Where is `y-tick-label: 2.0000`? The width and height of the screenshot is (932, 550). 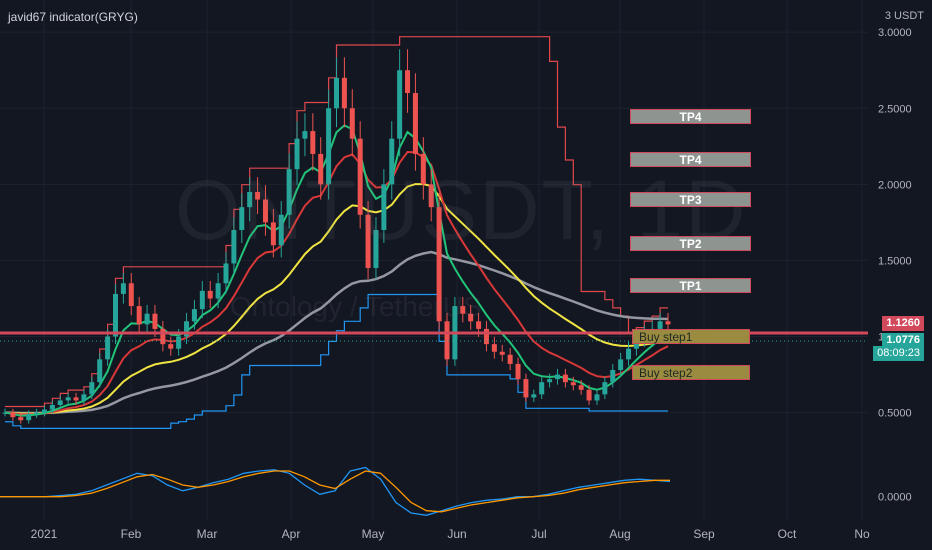 y-tick-label: 2.0000 is located at coordinates (895, 185).